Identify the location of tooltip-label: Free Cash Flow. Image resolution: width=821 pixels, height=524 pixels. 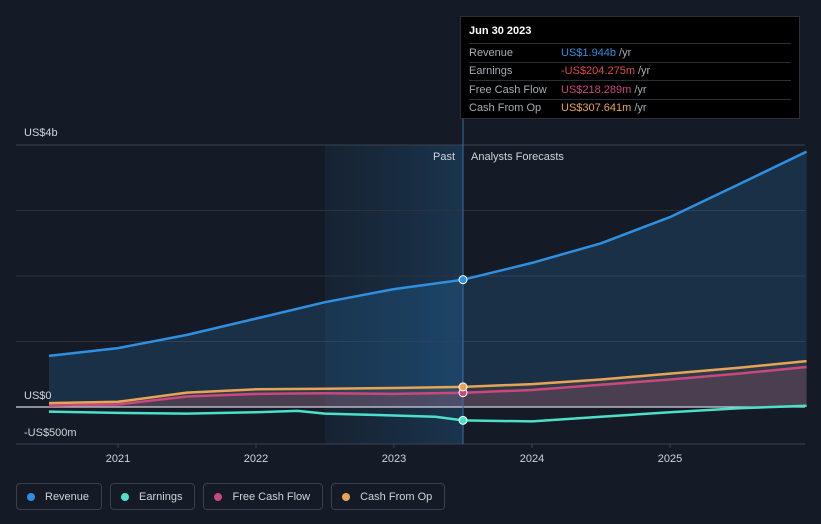
(508, 89).